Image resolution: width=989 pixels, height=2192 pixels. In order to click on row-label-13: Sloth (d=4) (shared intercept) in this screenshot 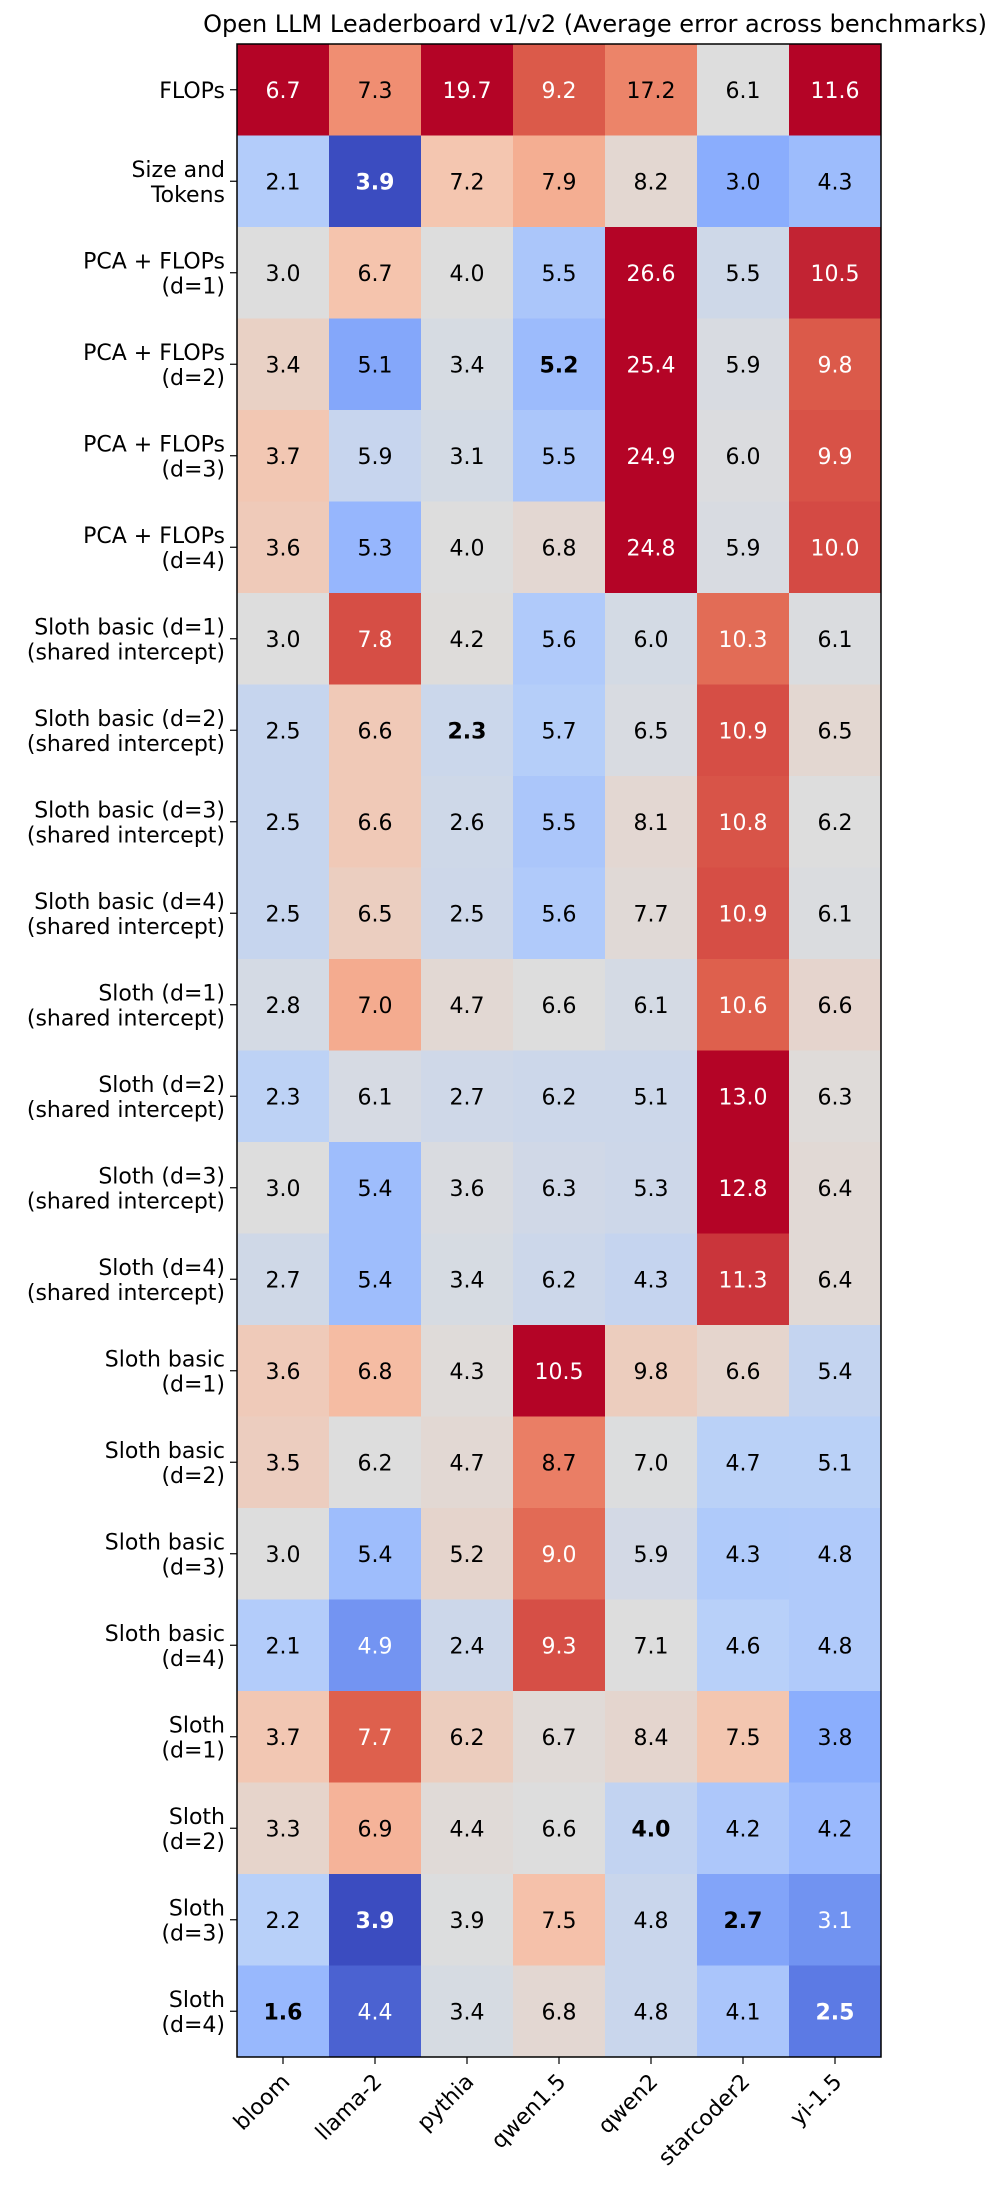, I will do `click(126, 1281)`.